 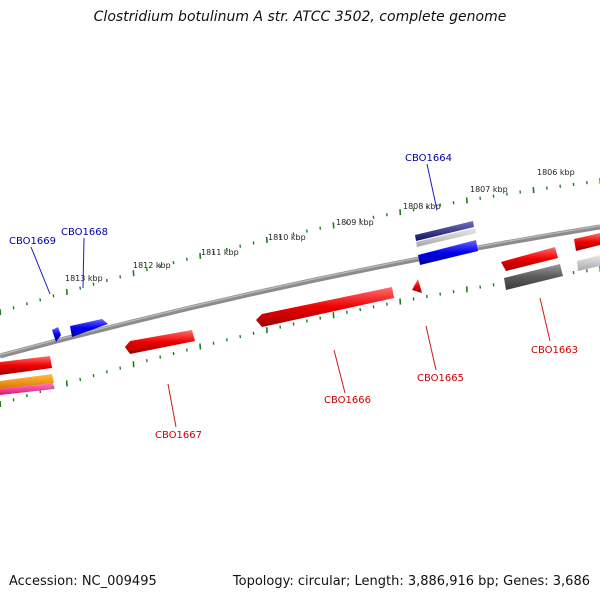 What do you see at coordinates (489, 189) in the screenshot?
I see `scale-label-1807: 1807 kbp` at bounding box center [489, 189].